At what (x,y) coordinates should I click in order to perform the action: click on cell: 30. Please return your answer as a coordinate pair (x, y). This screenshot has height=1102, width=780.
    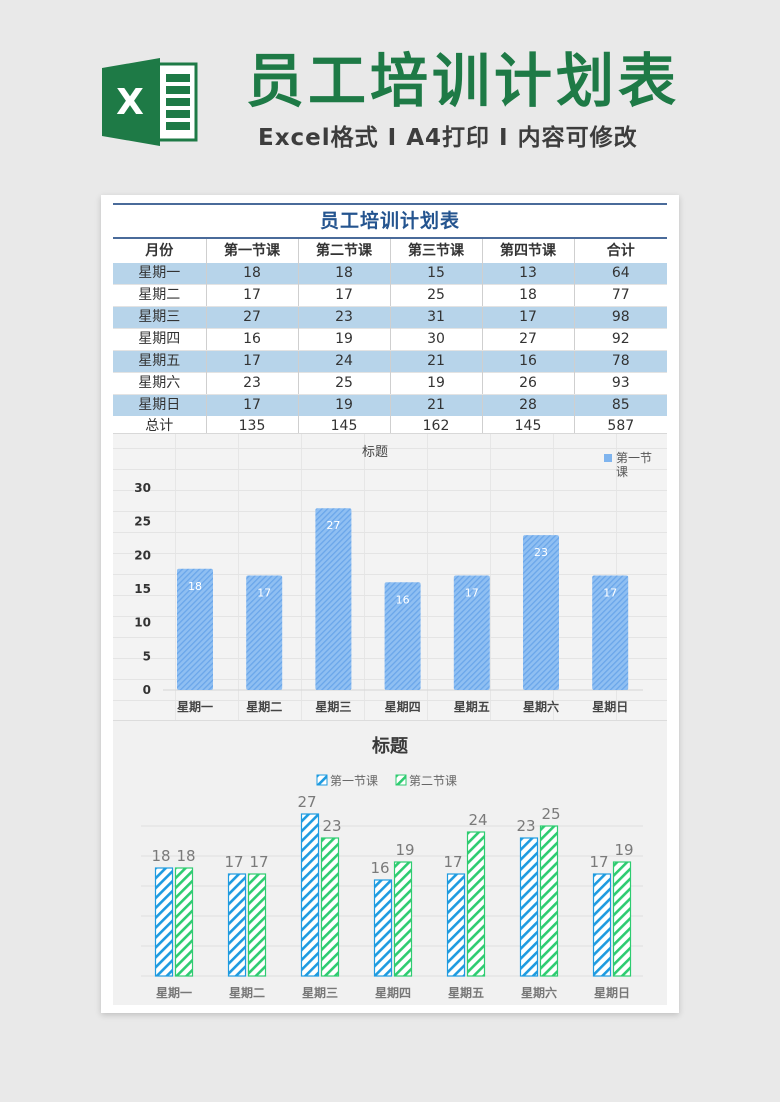
    Looking at the image, I should click on (436, 339).